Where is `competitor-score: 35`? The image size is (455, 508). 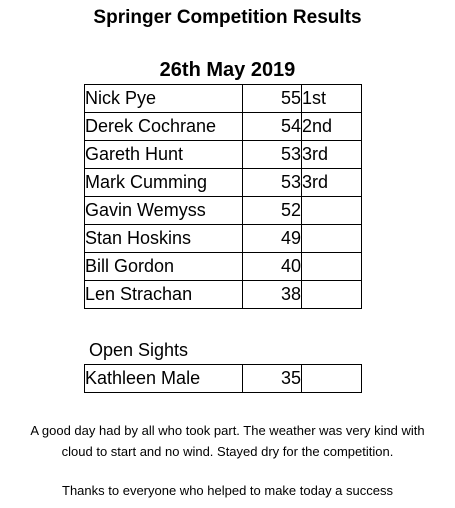
competitor-score: 35 is located at coordinates (272, 378).